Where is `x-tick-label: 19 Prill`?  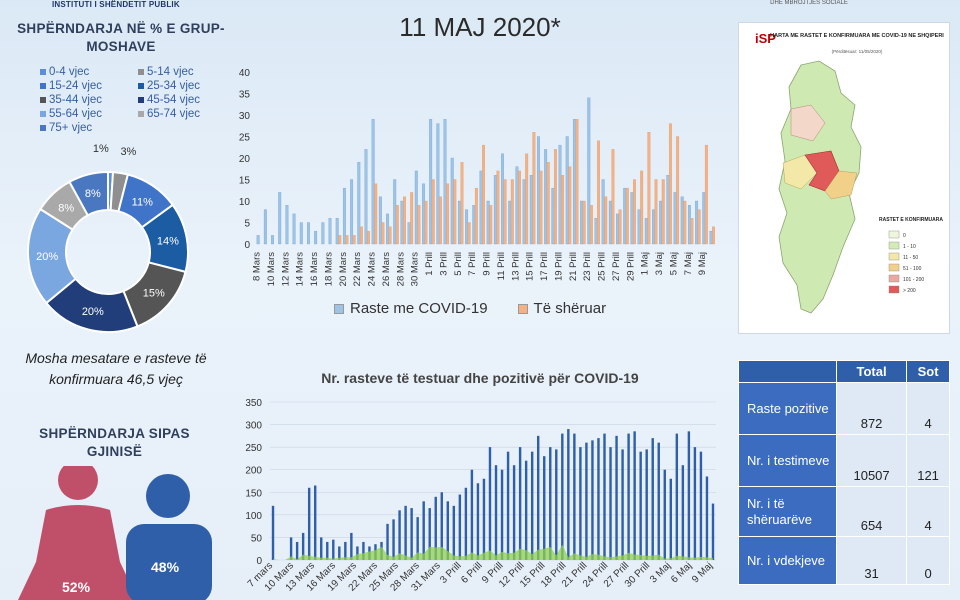
x-tick-label: 19 Prill is located at coordinates (558, 266).